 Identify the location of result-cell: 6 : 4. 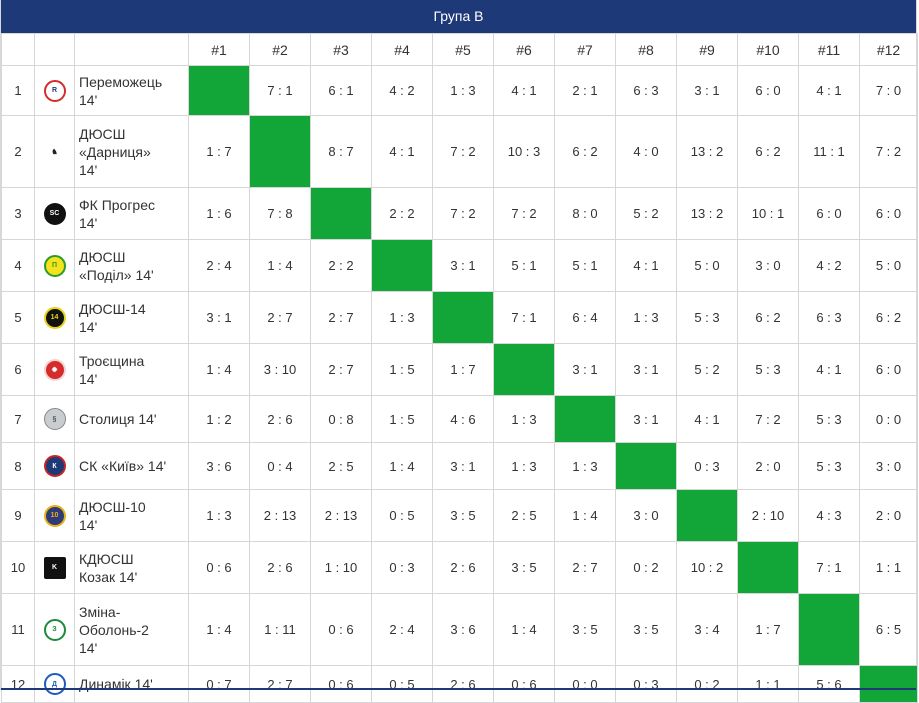
(585, 317).